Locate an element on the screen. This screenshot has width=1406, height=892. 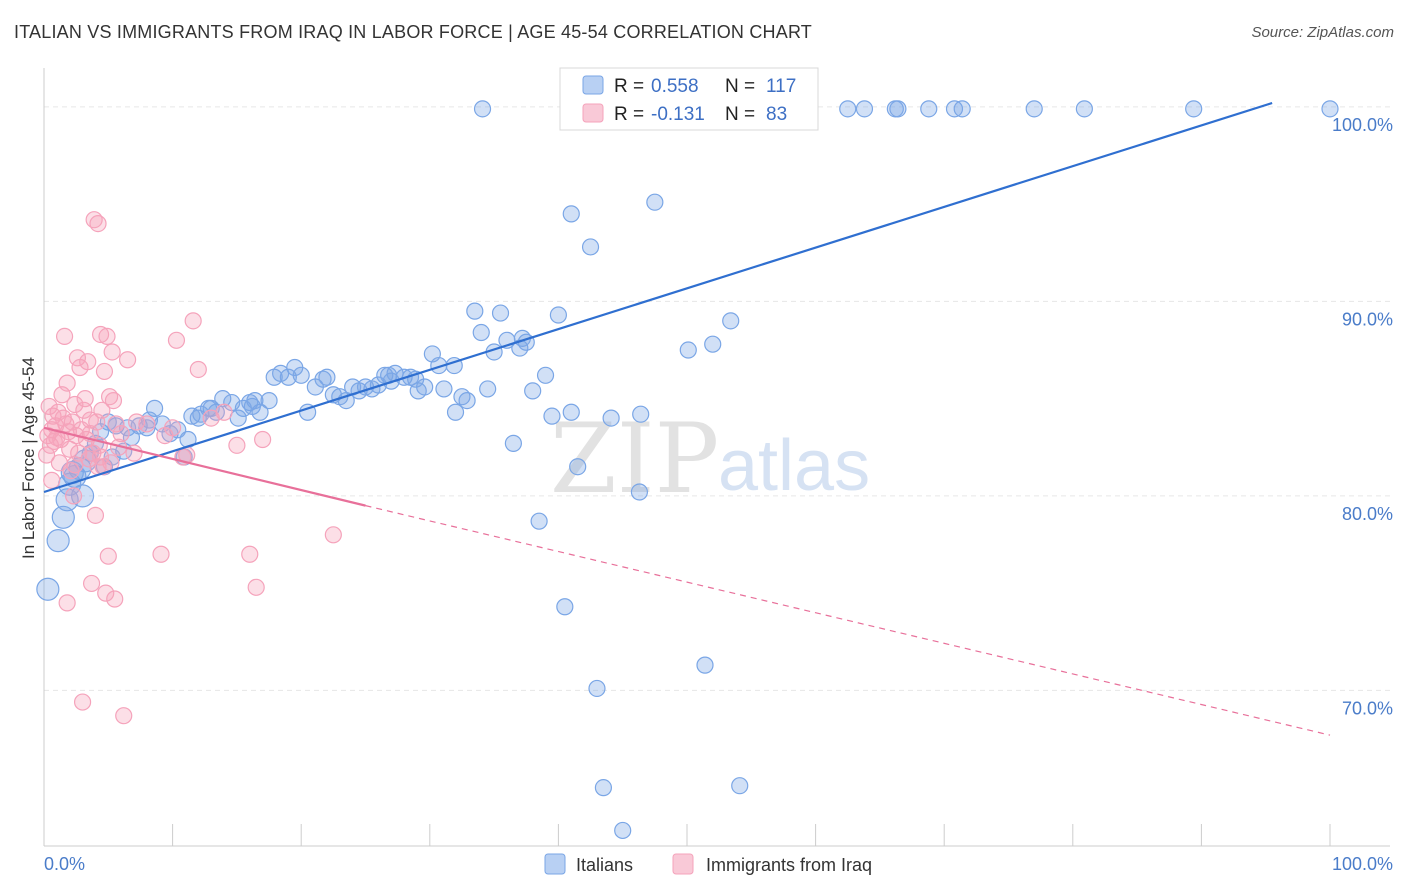
source-label: Source: ZipAtlas.com is located at coordinates (1322, 32).